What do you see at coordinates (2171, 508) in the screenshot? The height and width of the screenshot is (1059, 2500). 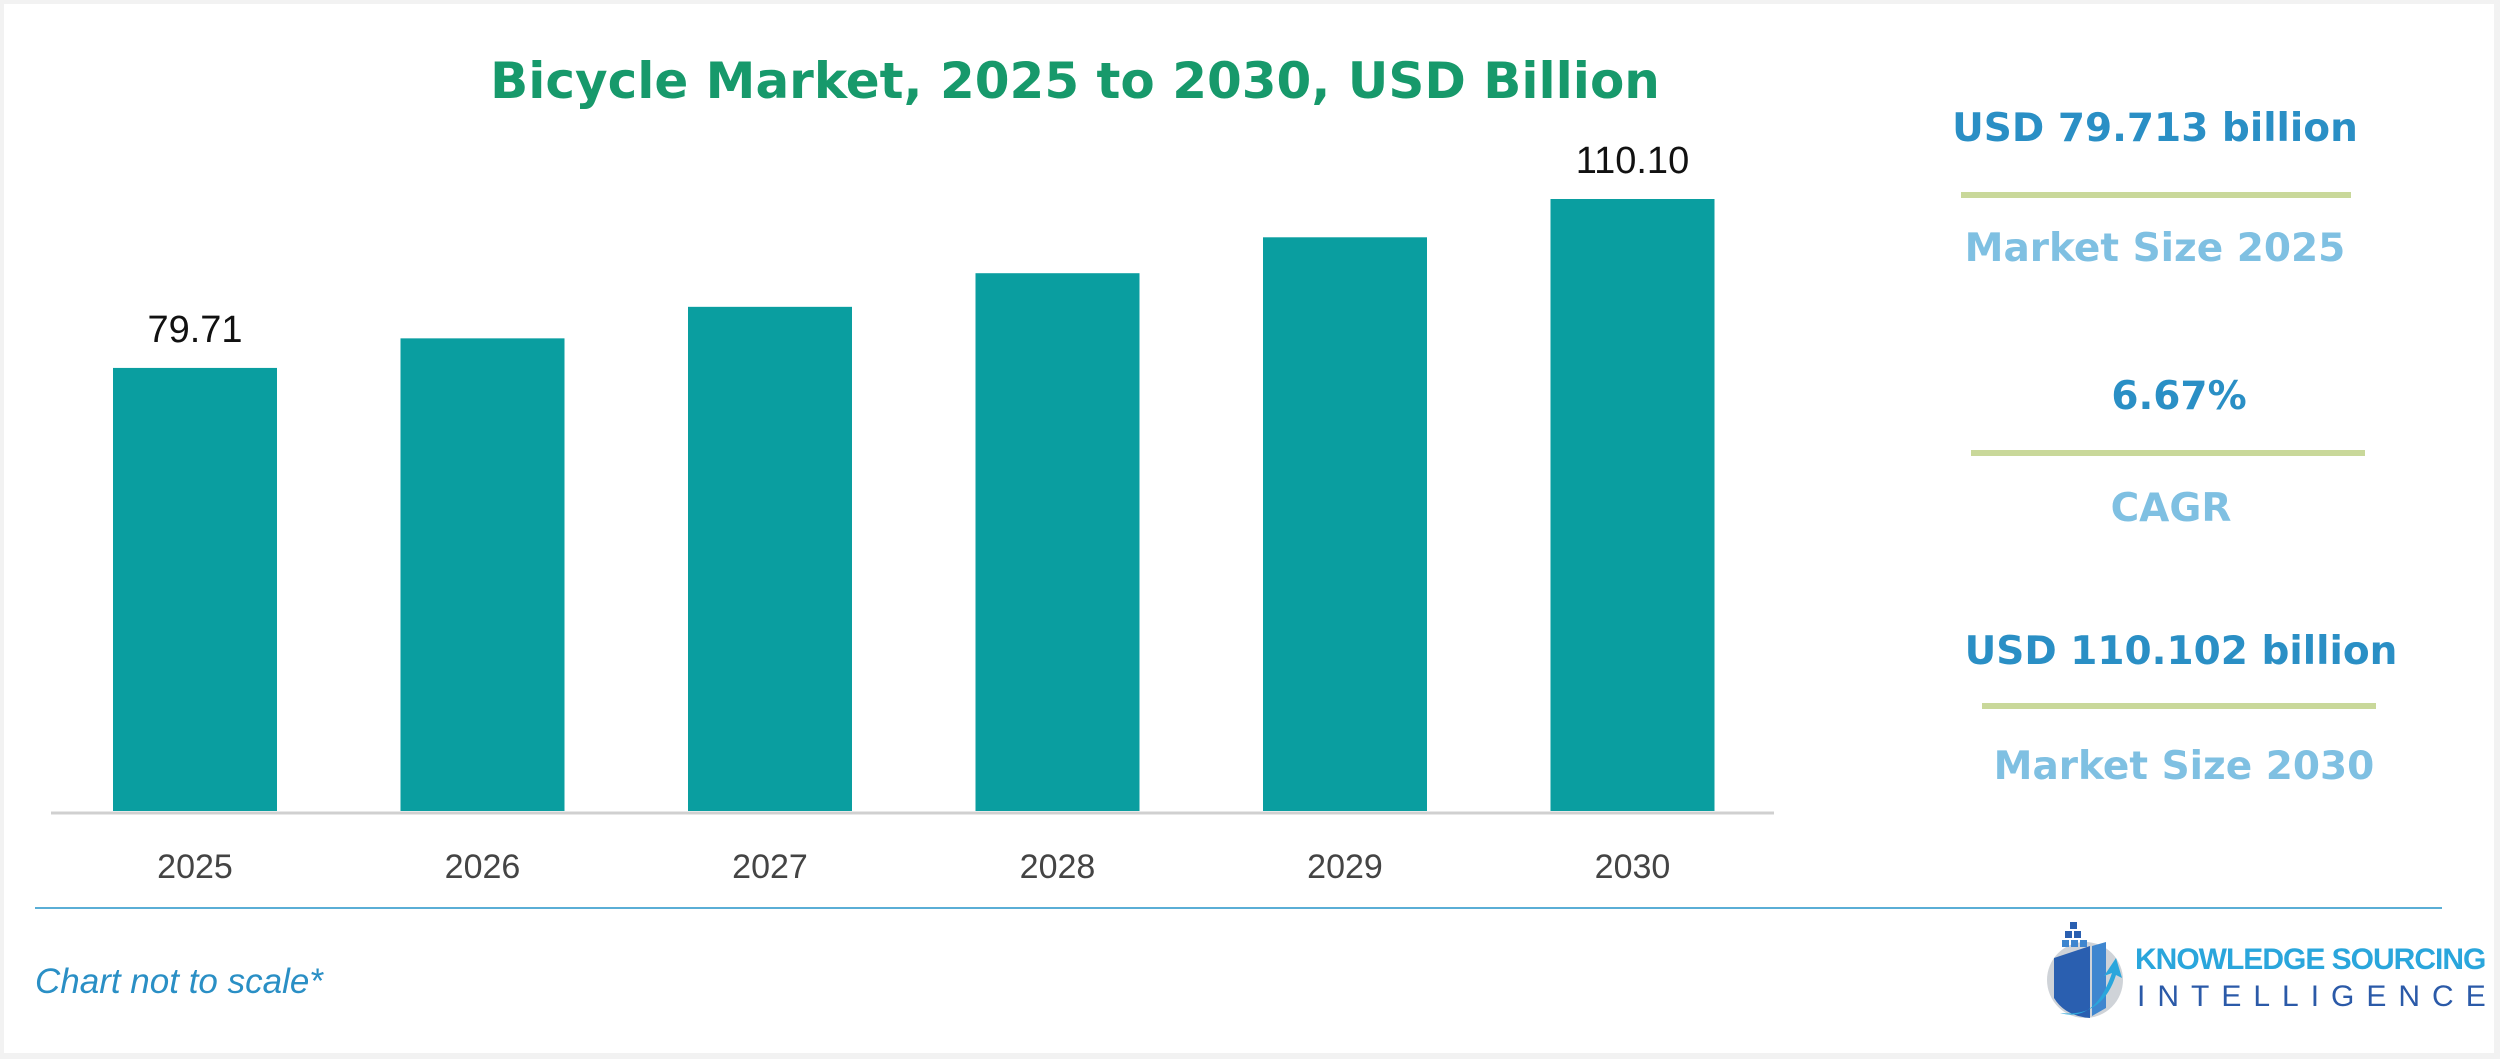 I see `kpi-cagr-label: CAGR` at bounding box center [2171, 508].